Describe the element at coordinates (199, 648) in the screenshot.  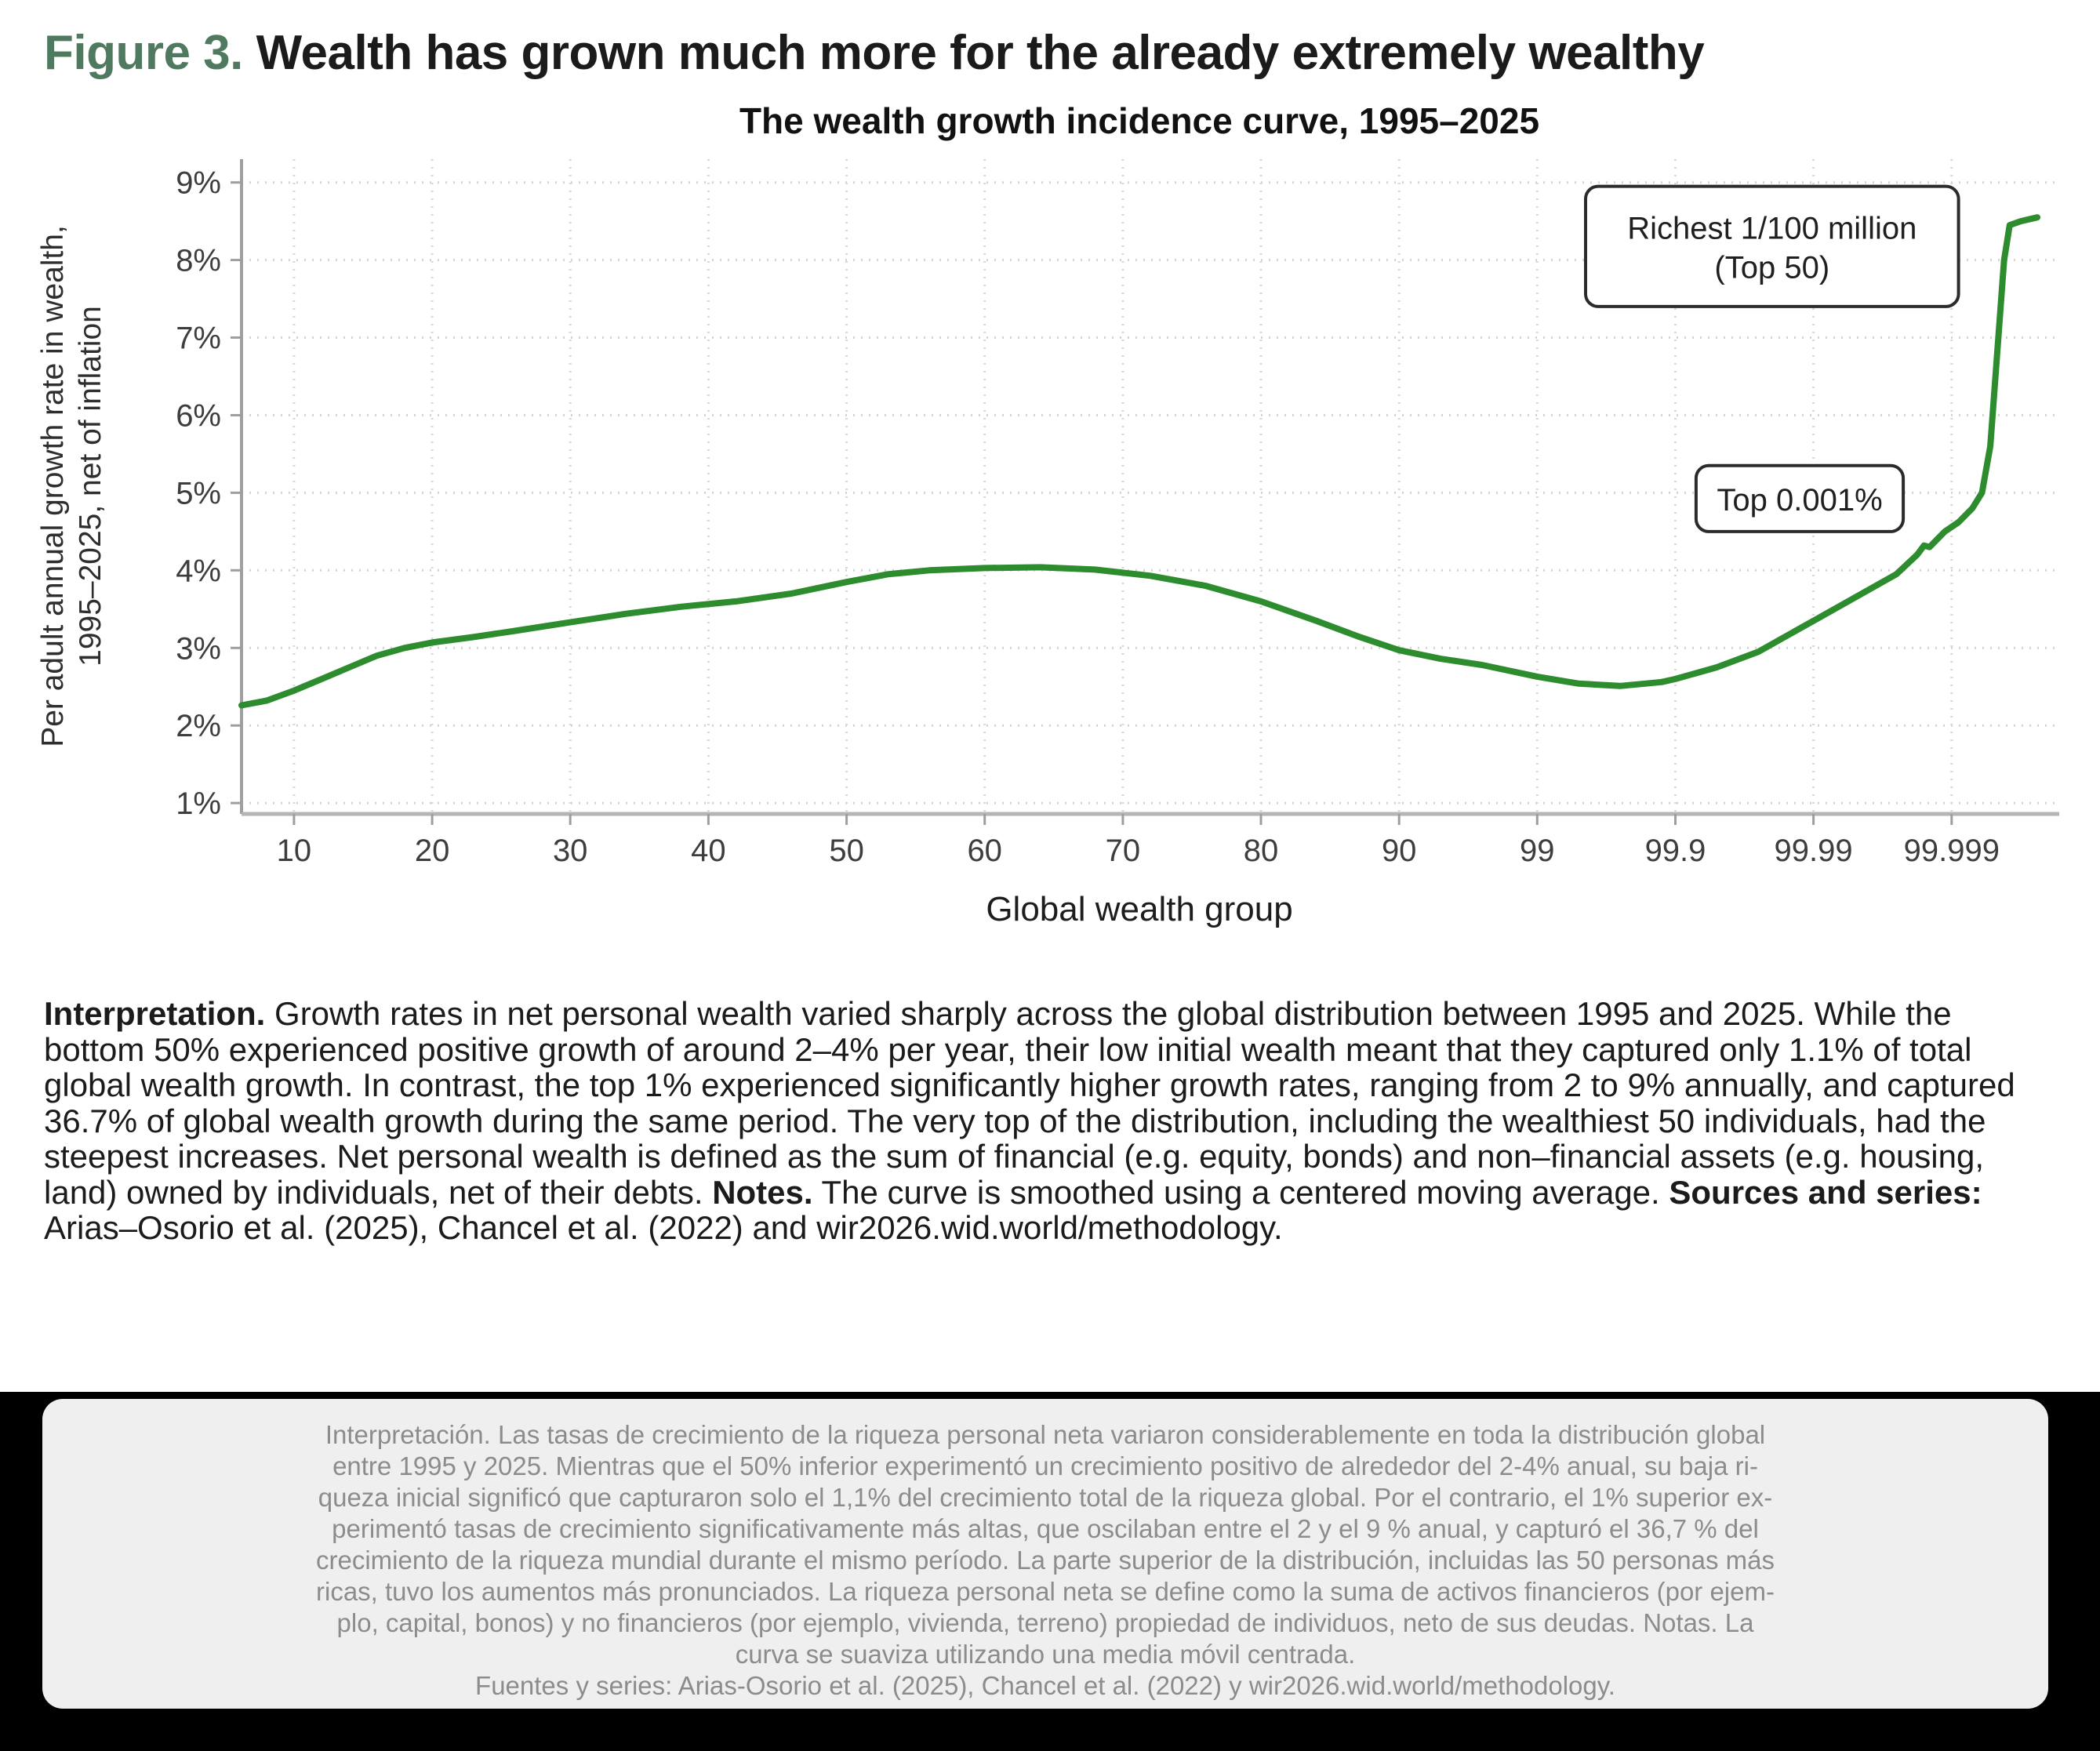
I see `y-tick-label: 3%` at that location.